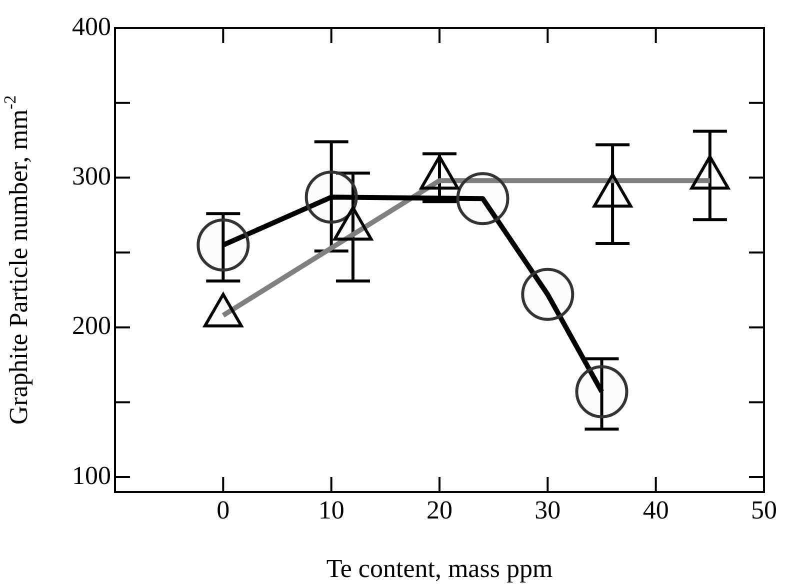 This screenshot has width=792, height=586. I want to click on x-tick-label: 50, so click(764, 509).